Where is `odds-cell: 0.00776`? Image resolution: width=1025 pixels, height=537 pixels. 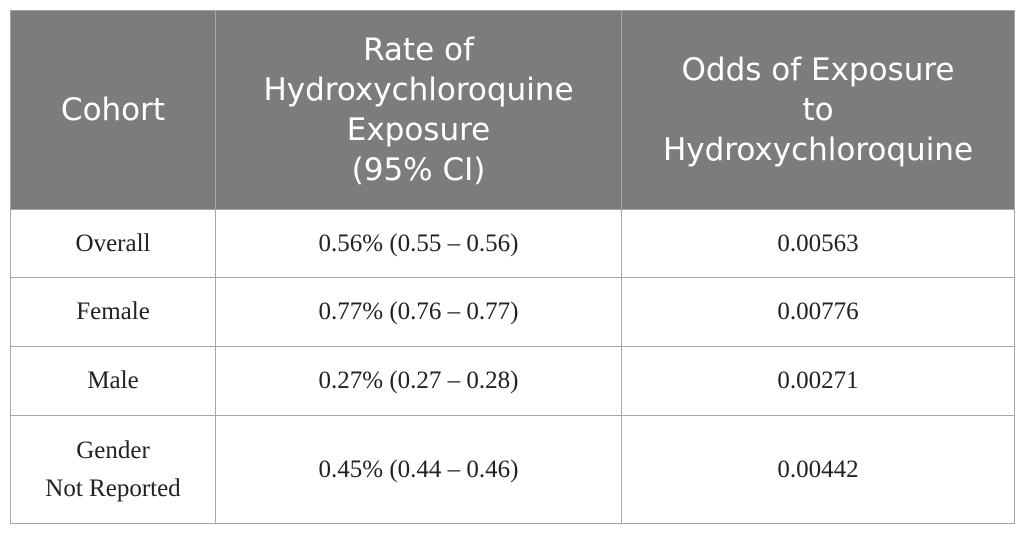 odds-cell: 0.00776 is located at coordinates (818, 312).